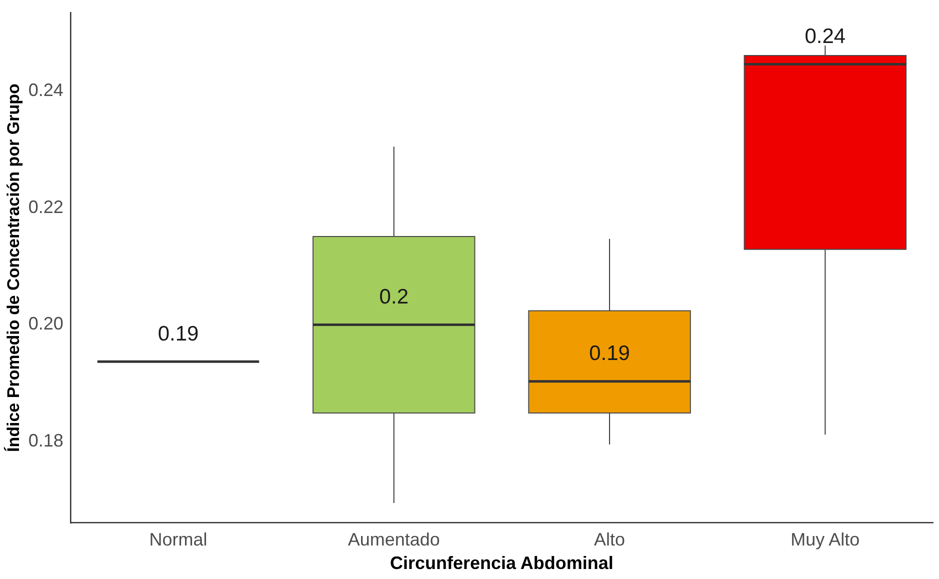 The width and height of the screenshot is (939, 579). I want to click on y-tick-label: 0.20, so click(46, 324).